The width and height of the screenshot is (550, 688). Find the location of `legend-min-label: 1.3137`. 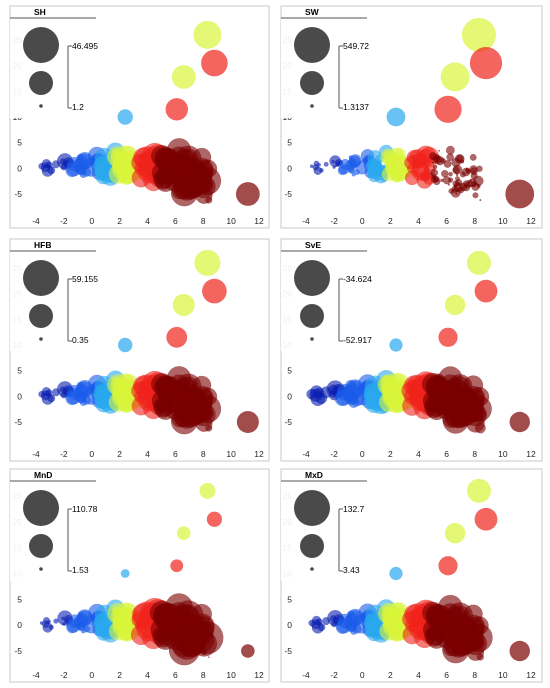

legend-min-label: 1.3137 is located at coordinates (356, 107).